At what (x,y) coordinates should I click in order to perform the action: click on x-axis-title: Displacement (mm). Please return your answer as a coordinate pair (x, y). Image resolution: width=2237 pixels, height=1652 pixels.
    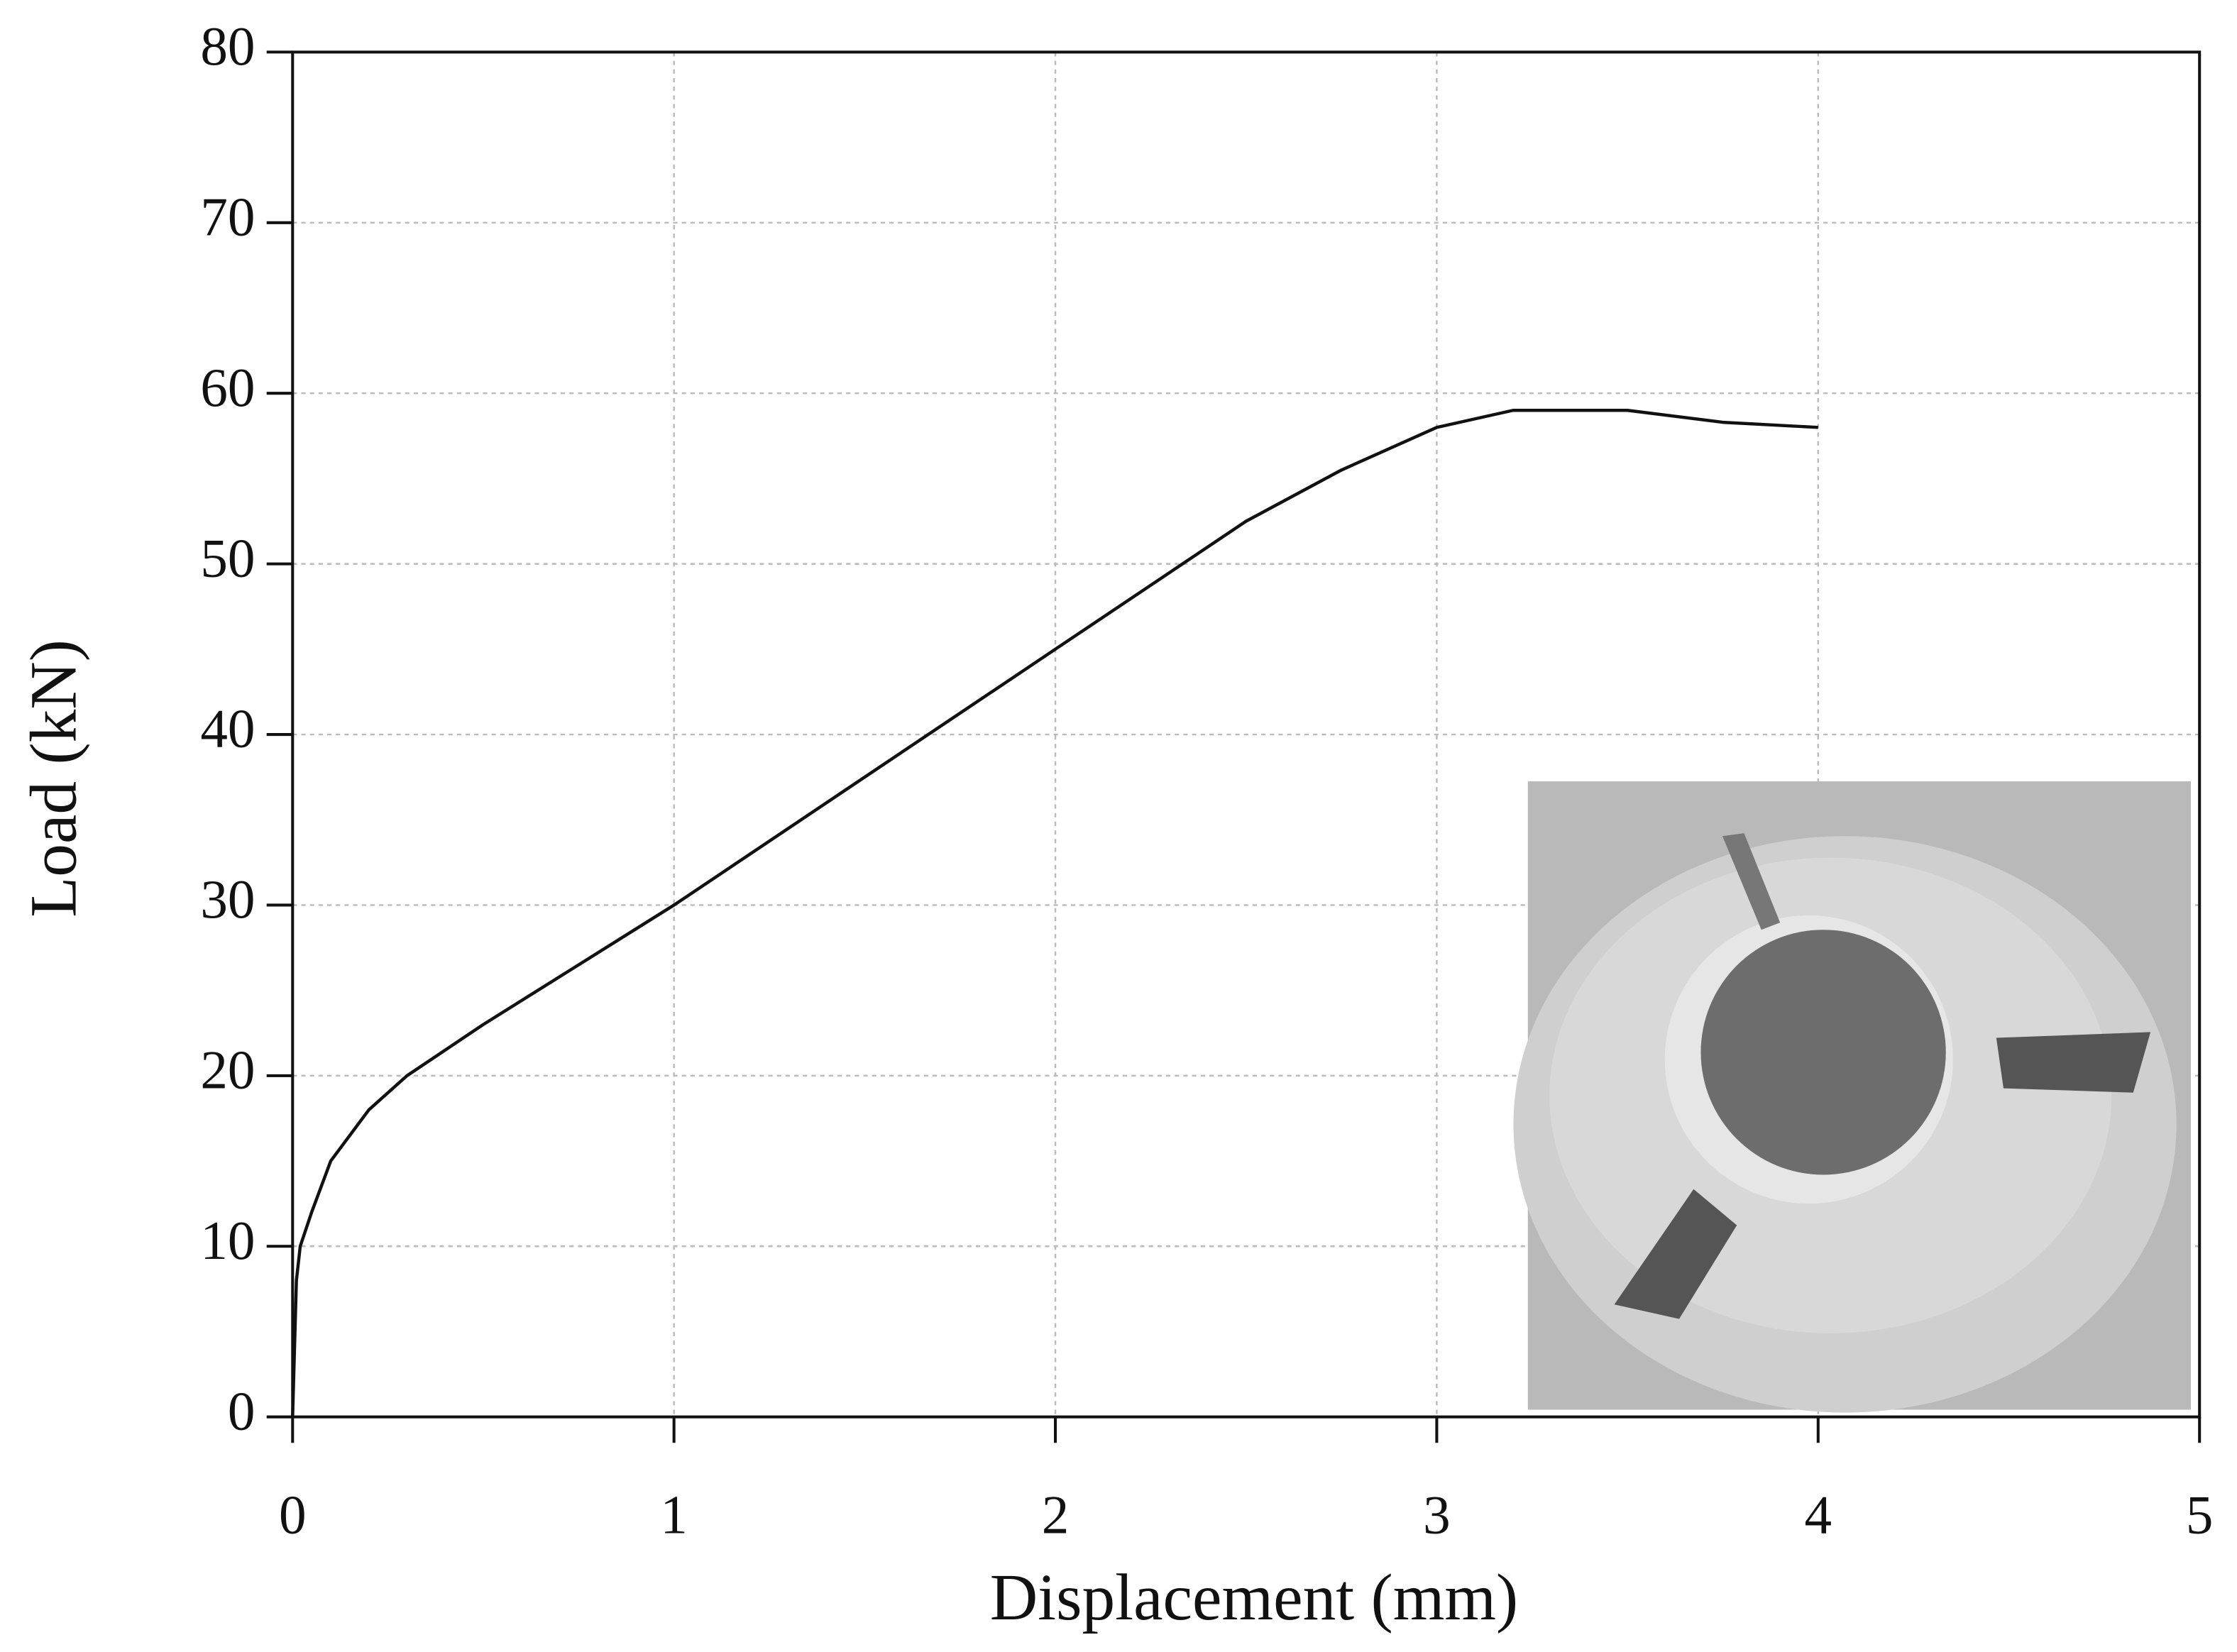
    Looking at the image, I should click on (1254, 1598).